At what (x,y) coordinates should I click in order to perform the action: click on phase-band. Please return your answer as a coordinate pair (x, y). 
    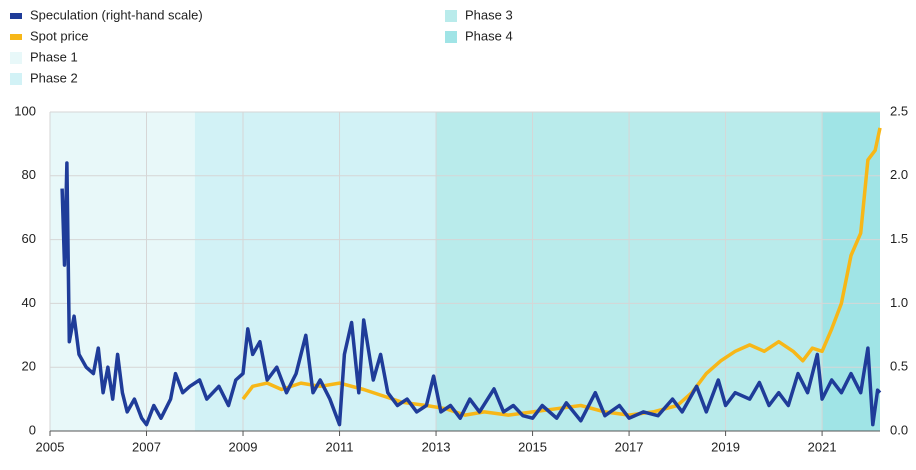
    Looking at the image, I should click on (122, 271).